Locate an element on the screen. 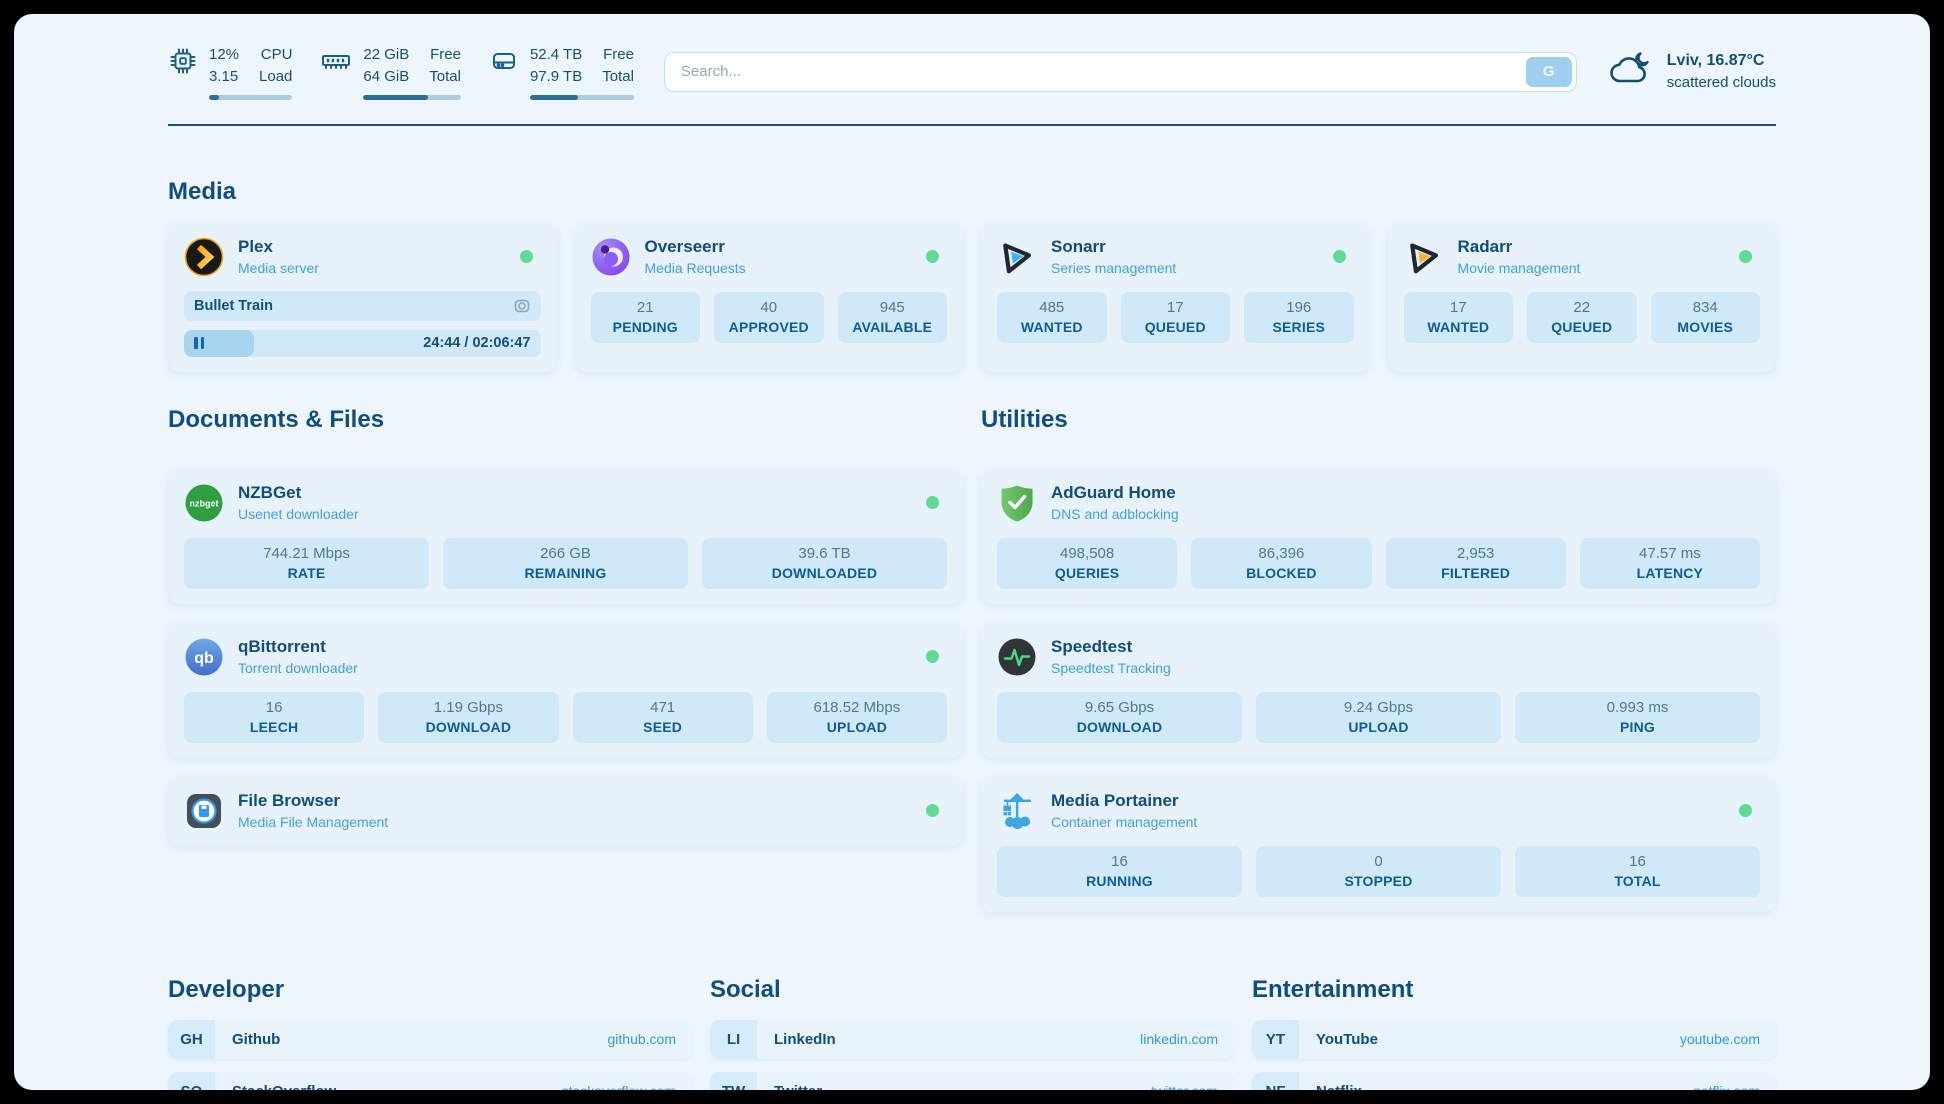 The height and width of the screenshot is (1104, 1944). sonarr-status-dot is located at coordinates (1339, 256).